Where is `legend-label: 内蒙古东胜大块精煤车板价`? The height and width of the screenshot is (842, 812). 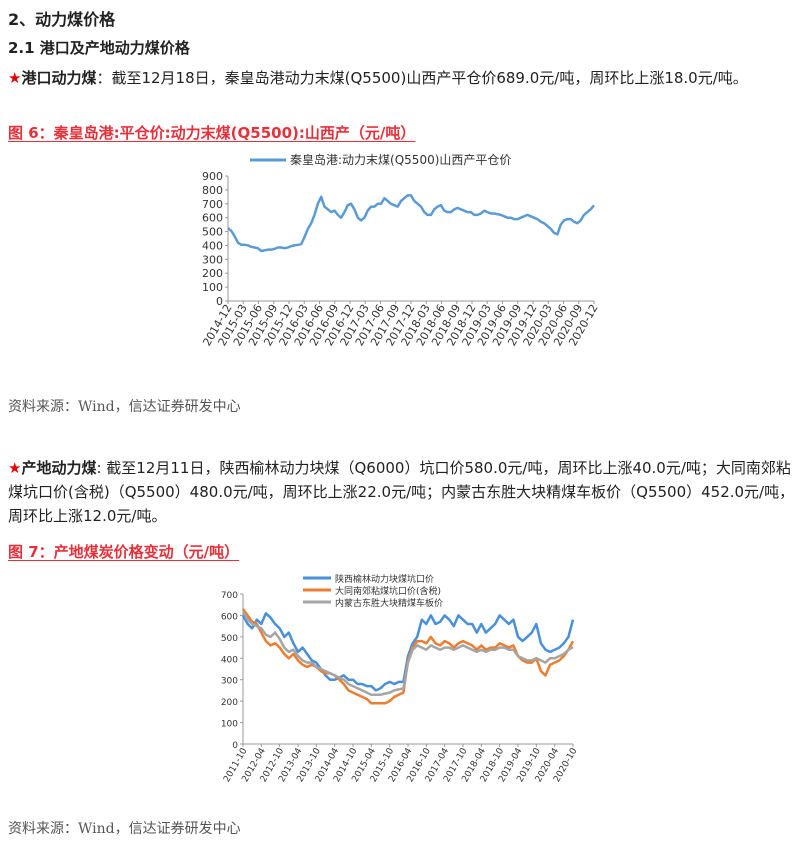
legend-label: 内蒙古东胜大块精煤车板价 is located at coordinates (389, 603).